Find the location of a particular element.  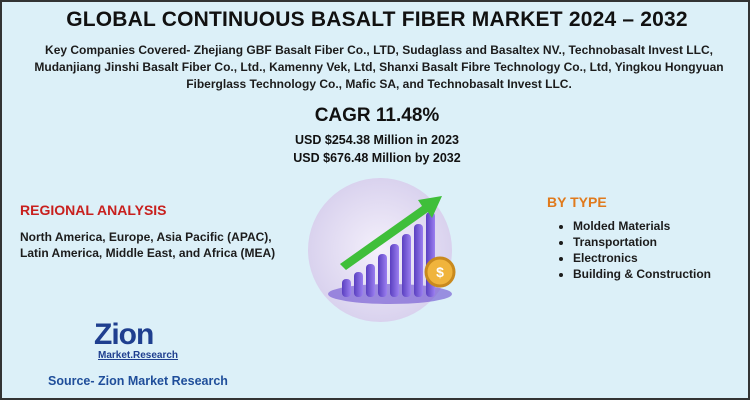

type-item: Transportation is located at coordinates (642, 242).